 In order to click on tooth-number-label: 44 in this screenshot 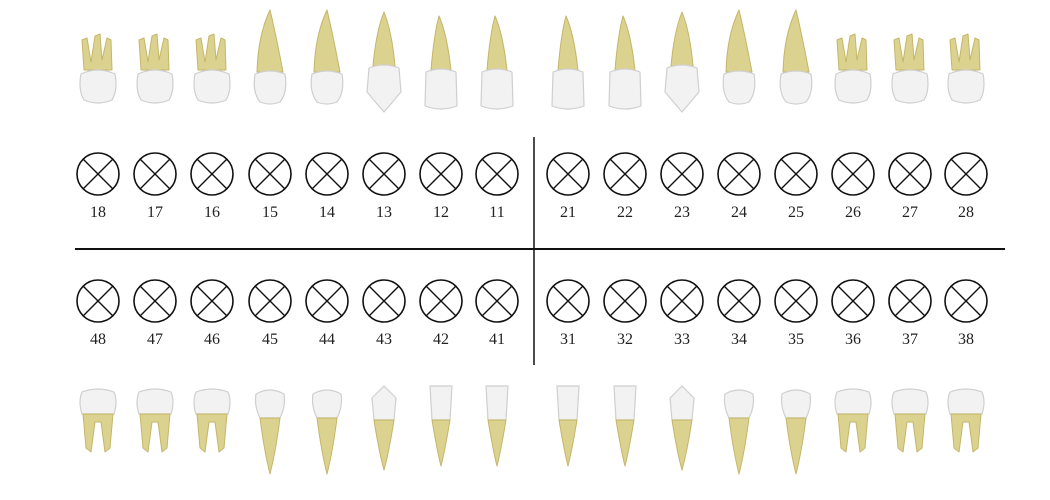, I will do `click(327, 339)`.